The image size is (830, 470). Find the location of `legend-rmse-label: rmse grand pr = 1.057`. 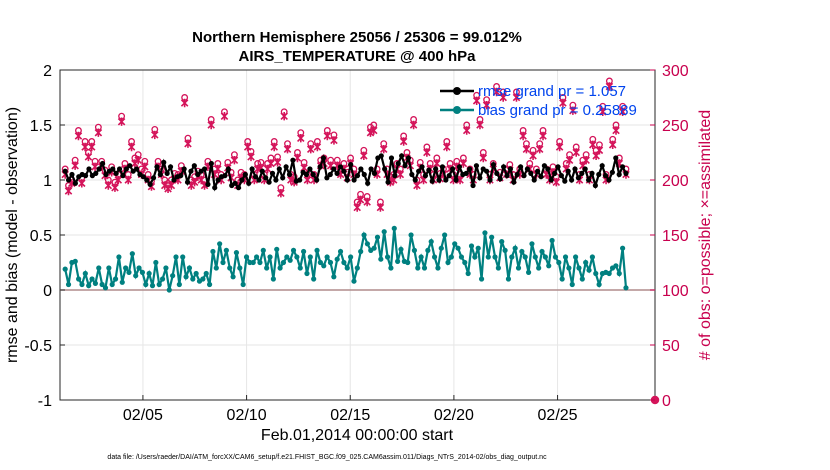

legend-rmse-label: rmse grand pr = 1.057 is located at coordinates (552, 91).